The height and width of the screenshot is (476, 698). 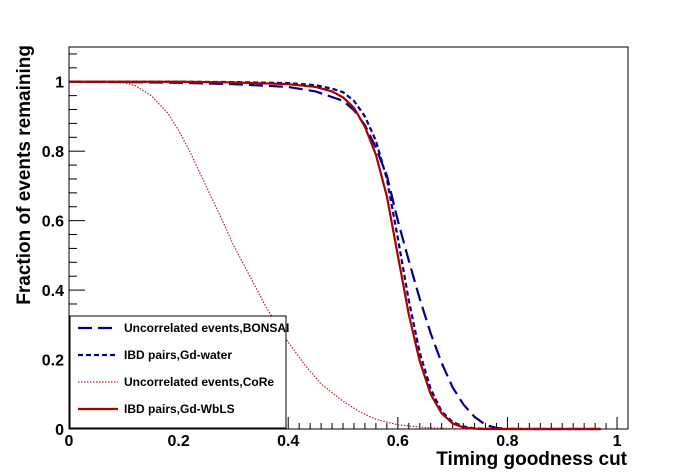 I want to click on x-tick-label: 0.2, so click(x=178, y=441).